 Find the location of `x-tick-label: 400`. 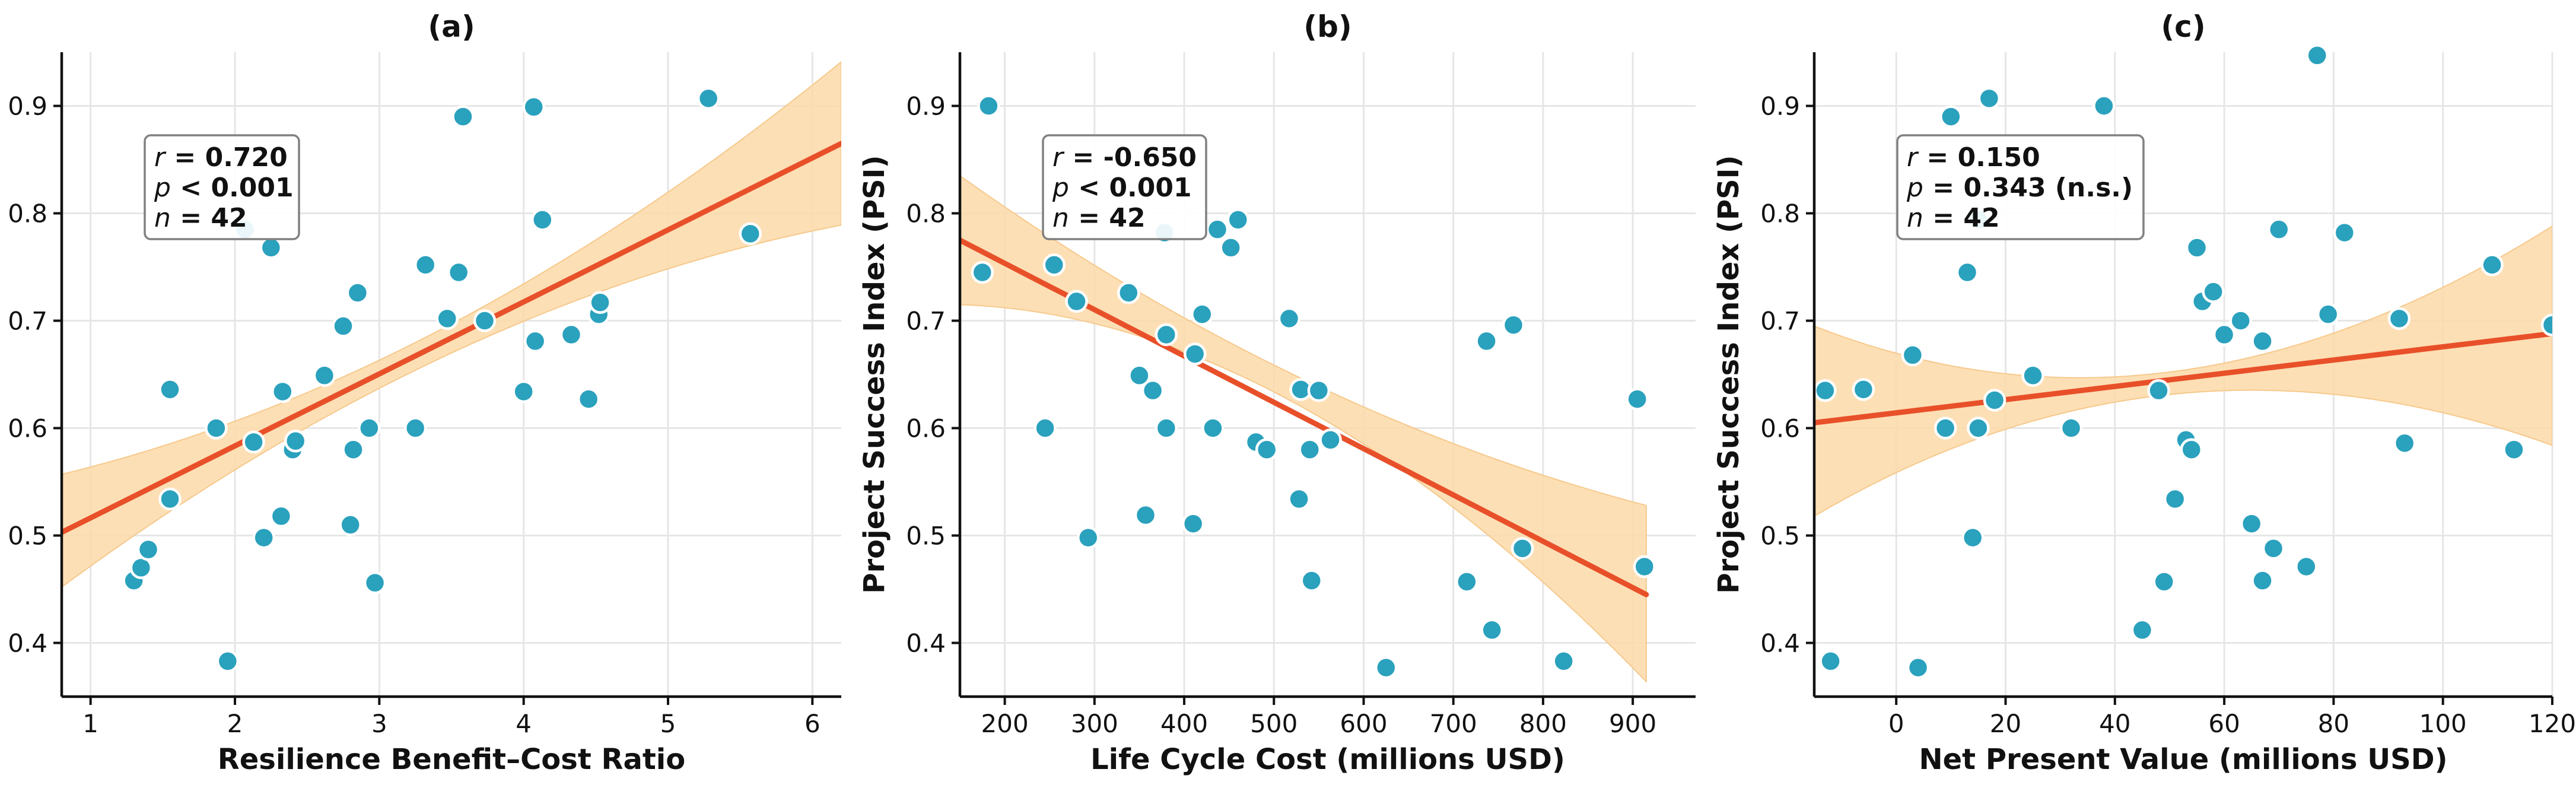

x-tick-label: 400 is located at coordinates (1184, 724).